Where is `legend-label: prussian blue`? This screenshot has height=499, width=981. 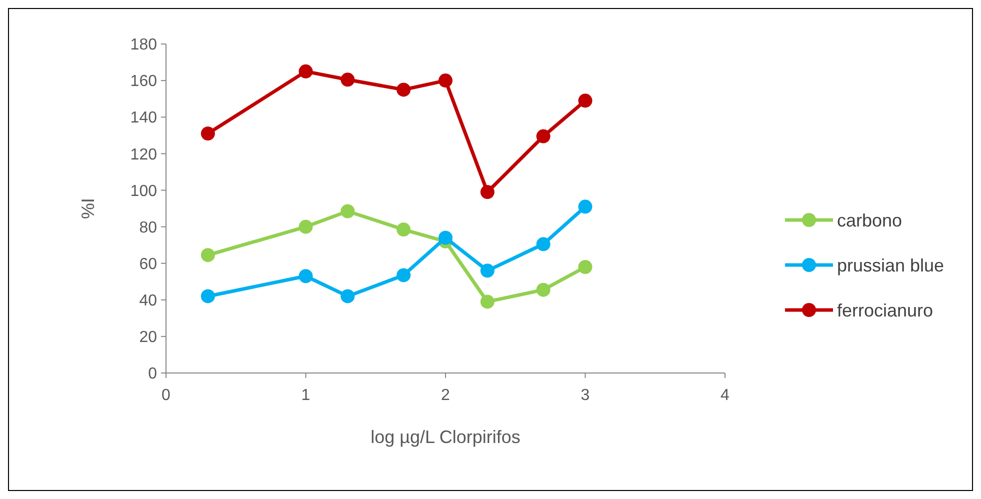 legend-label: prussian blue is located at coordinates (890, 265).